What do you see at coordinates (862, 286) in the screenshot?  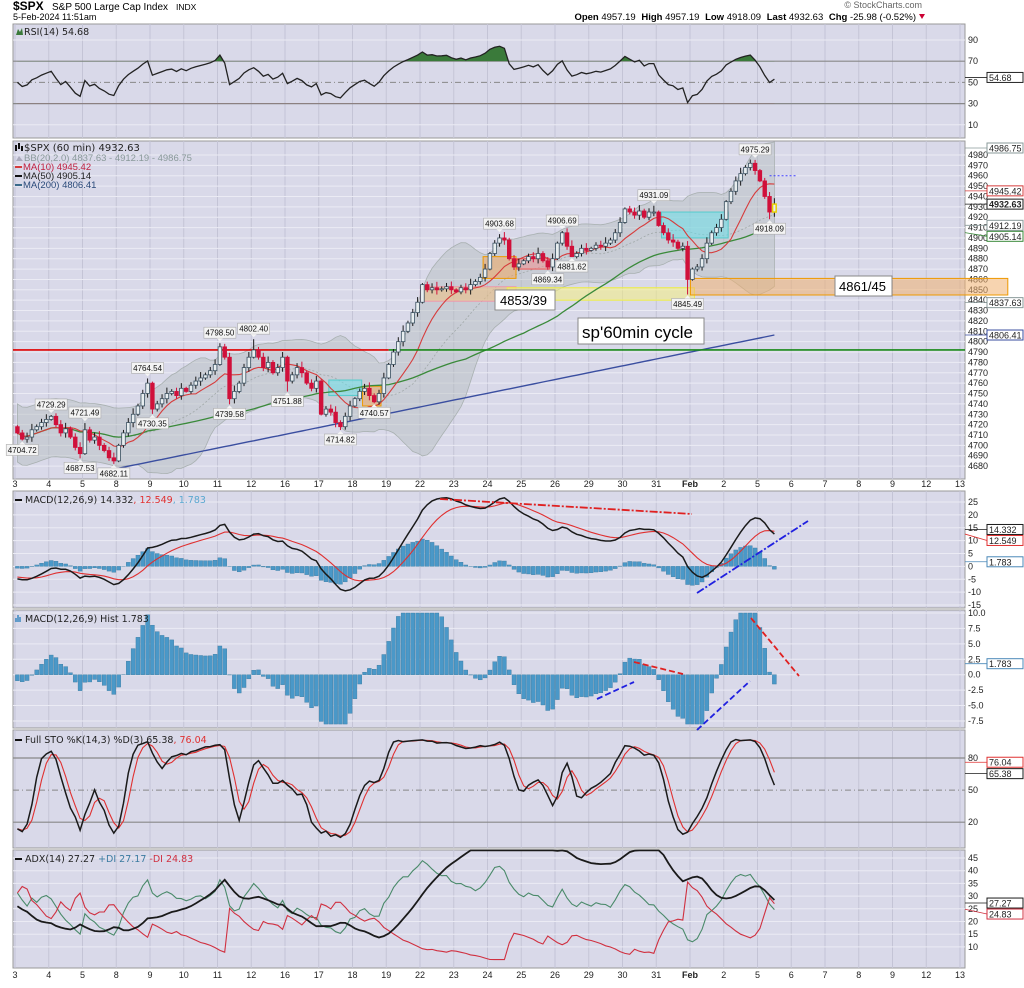 I see `zone-2-label: 4861/45` at bounding box center [862, 286].